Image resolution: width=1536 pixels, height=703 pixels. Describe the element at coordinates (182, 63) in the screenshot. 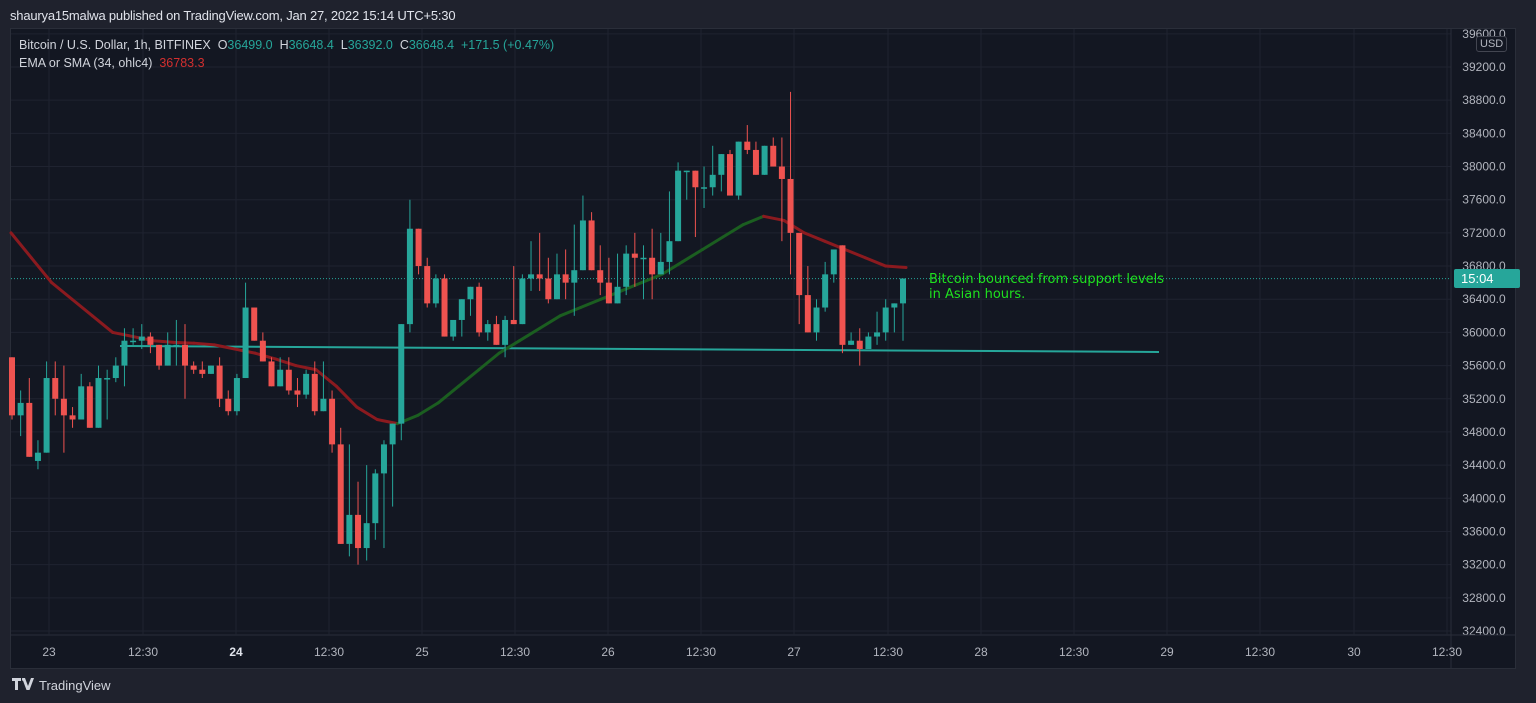

I see `indicator-value: 36783.3` at that location.